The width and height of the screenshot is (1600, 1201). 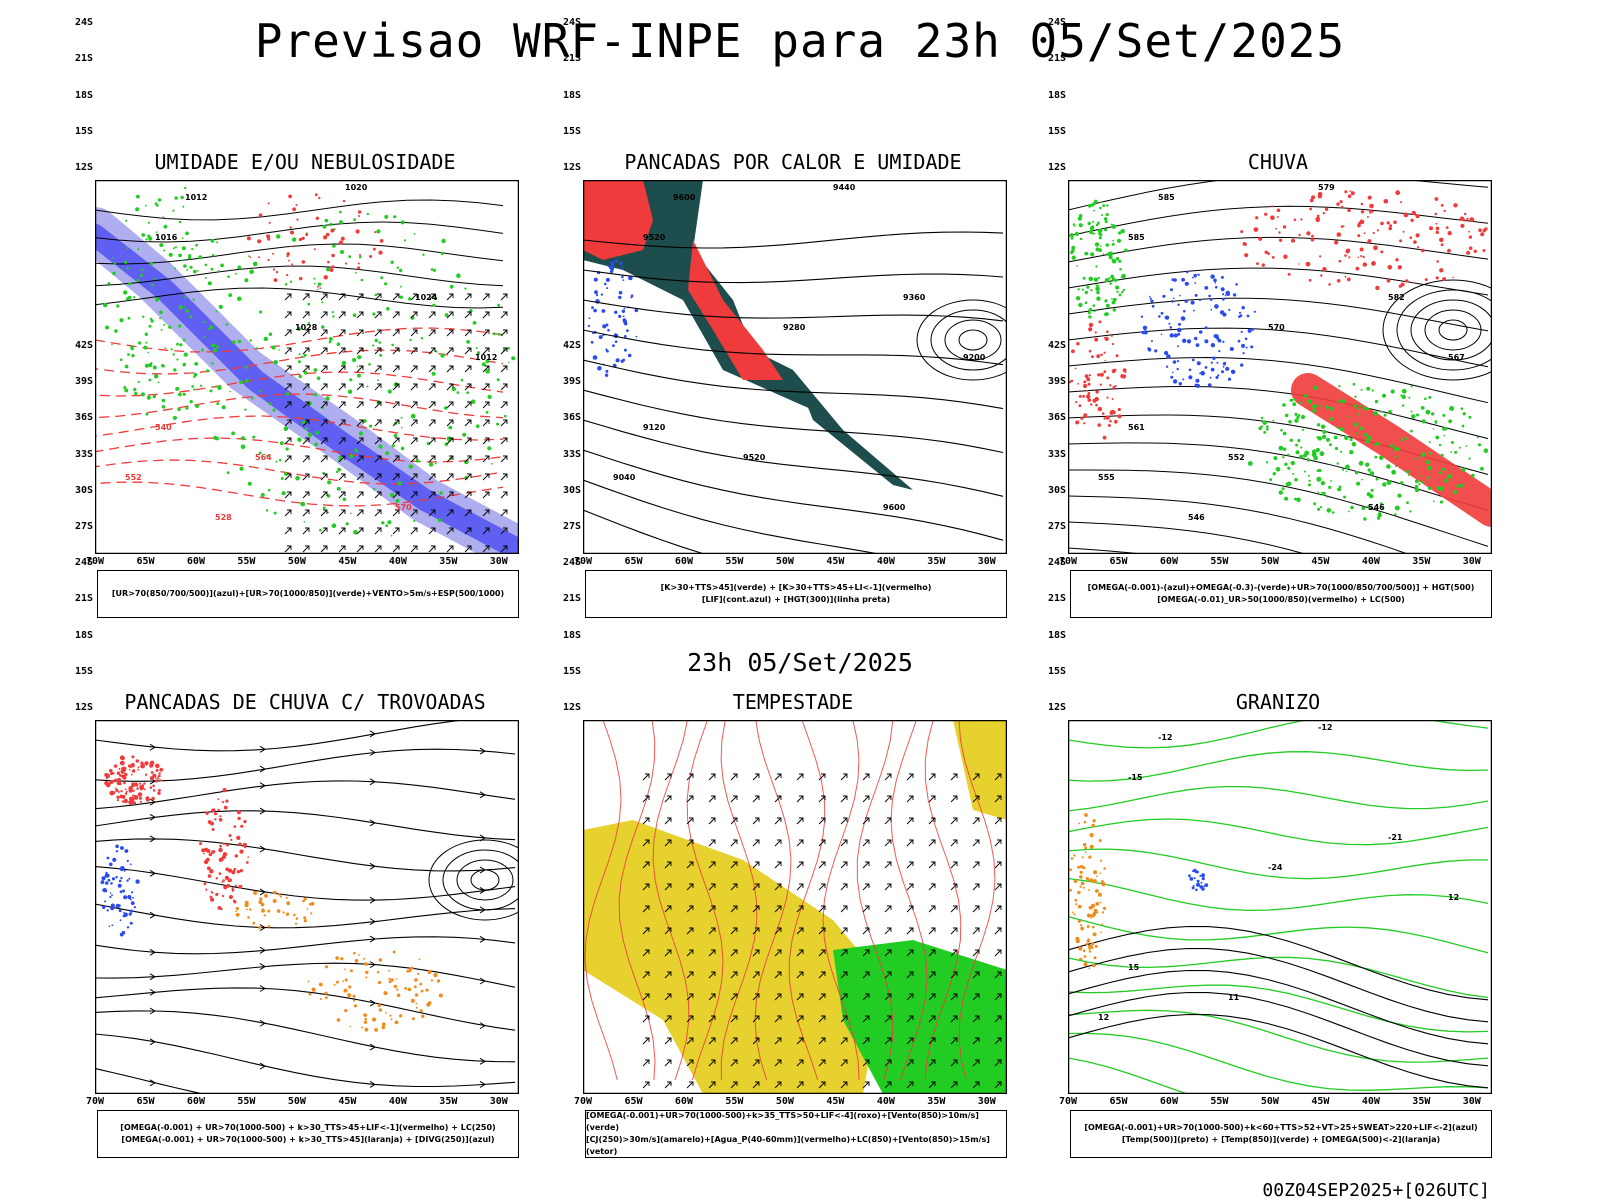 I want to click on contour-label: 9120, so click(x=654, y=427).